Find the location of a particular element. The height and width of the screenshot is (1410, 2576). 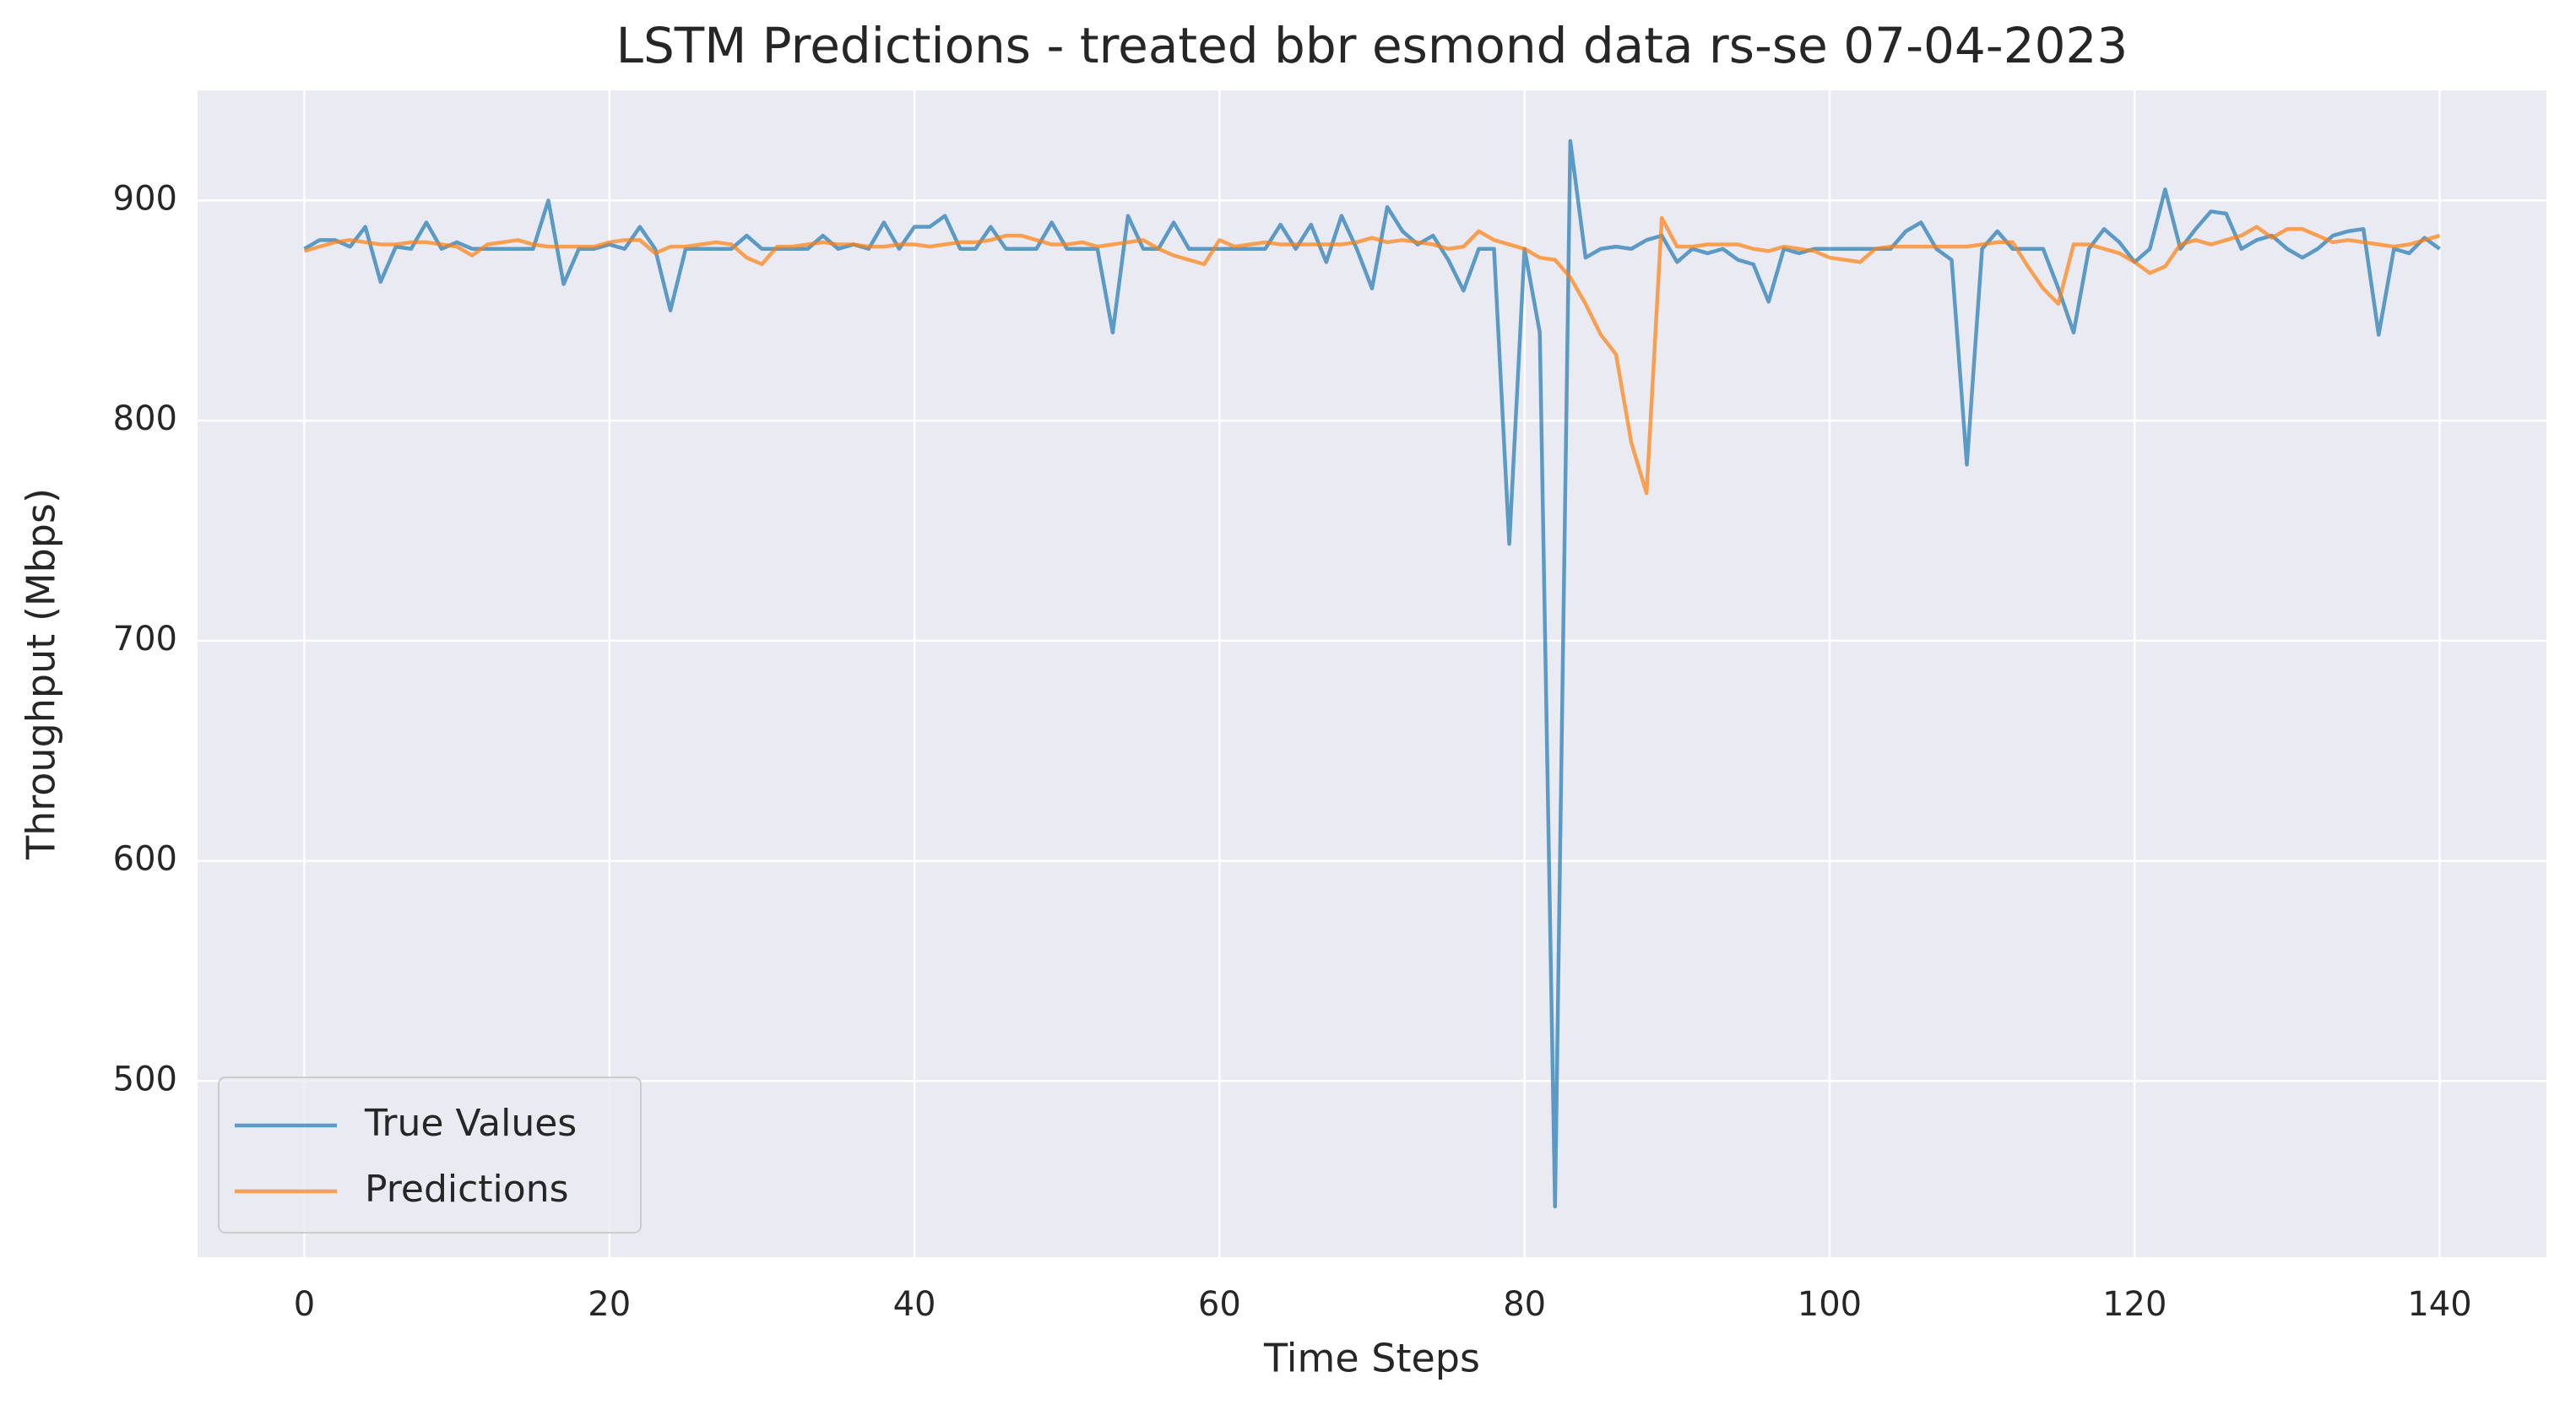

x-tick-label: 40 is located at coordinates (915, 1304).